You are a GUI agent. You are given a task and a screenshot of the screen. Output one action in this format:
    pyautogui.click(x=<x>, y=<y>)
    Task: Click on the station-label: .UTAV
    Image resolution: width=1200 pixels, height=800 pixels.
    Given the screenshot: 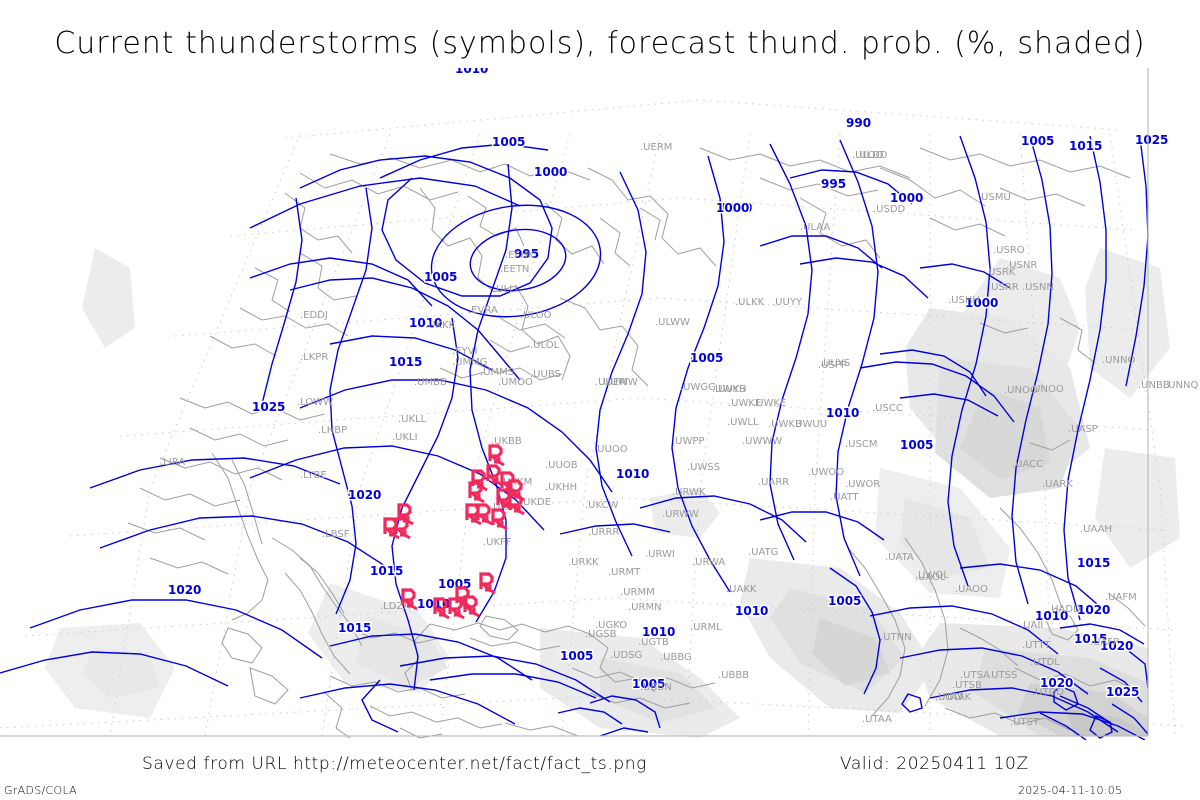 What is the action you would take?
    pyautogui.click(x=949, y=697)
    